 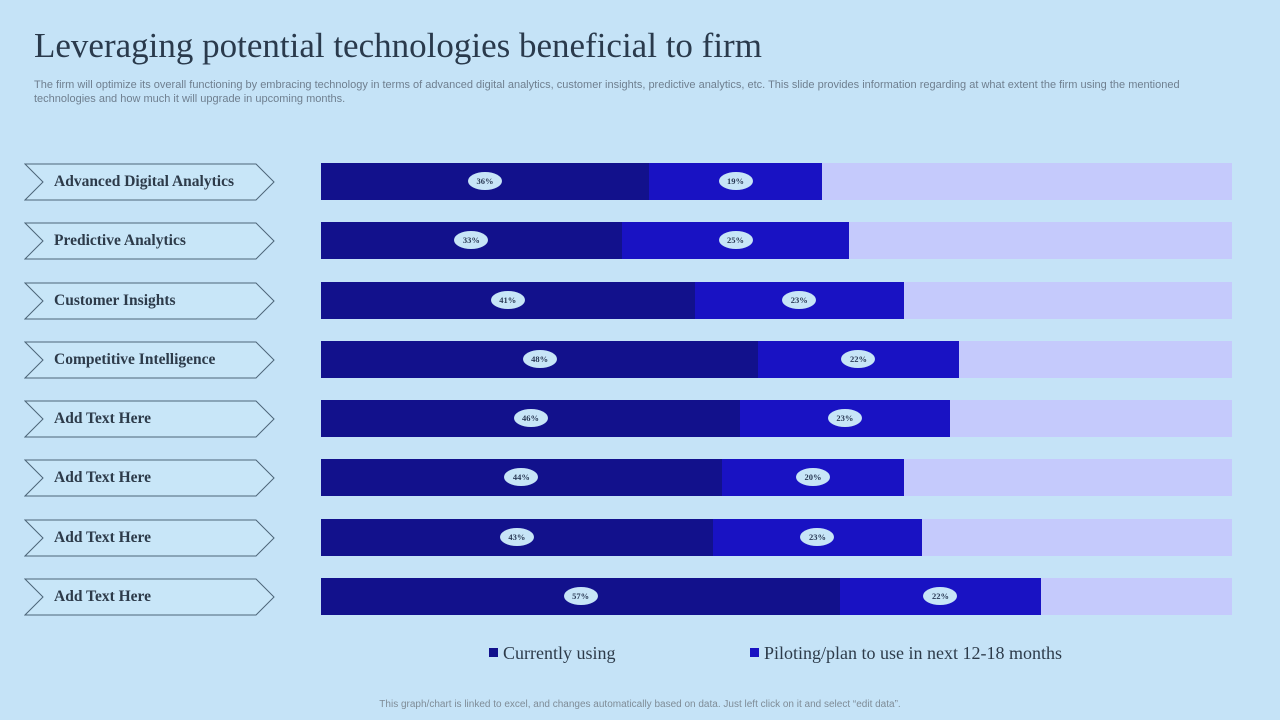 I want to click on legend-swatch-currently-using, so click(x=493, y=652).